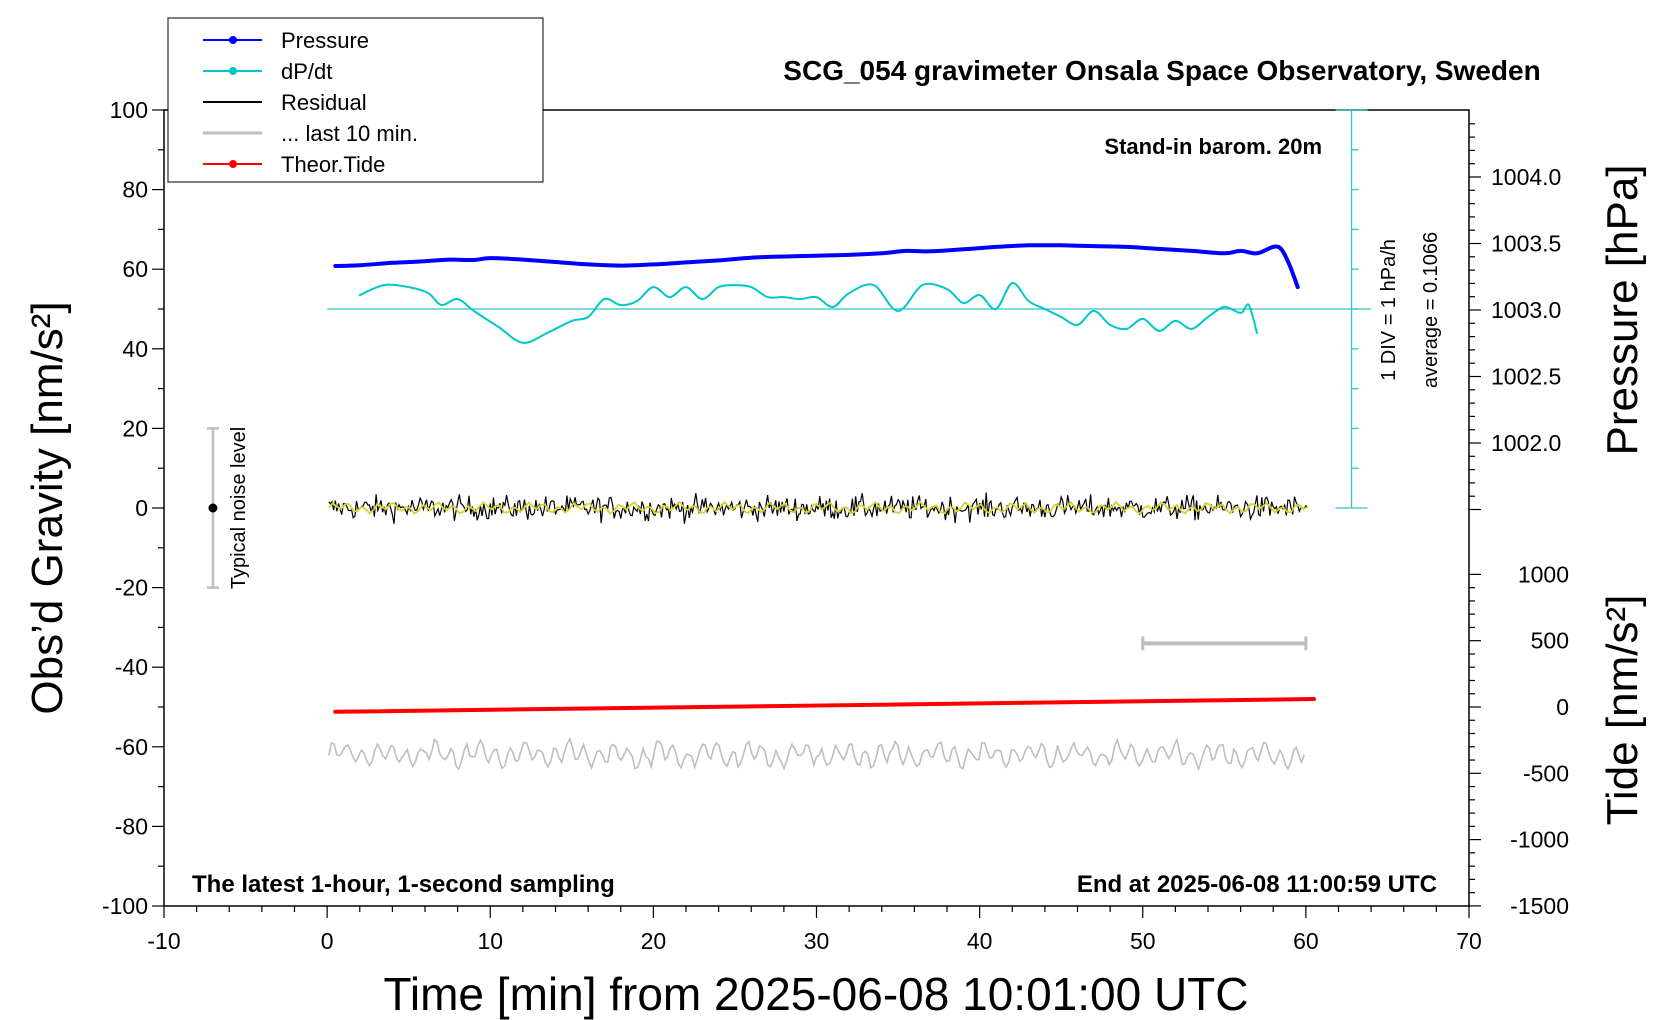 The image size is (1660, 1020). What do you see at coordinates (1526, 244) in the screenshot?
I see `pressure-tick-label: 1003.5` at bounding box center [1526, 244].